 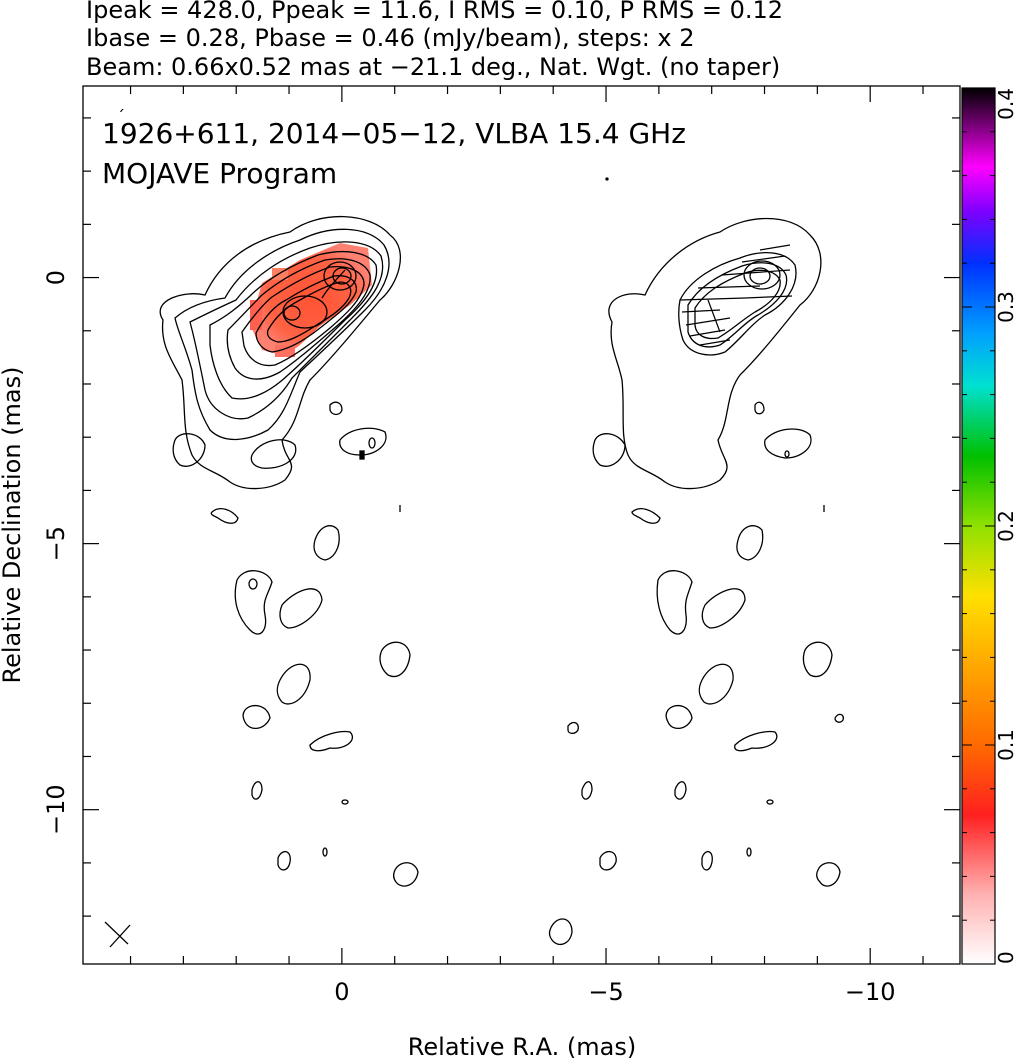 I want to click on colorbar-ticks, so click(x=978, y=526).